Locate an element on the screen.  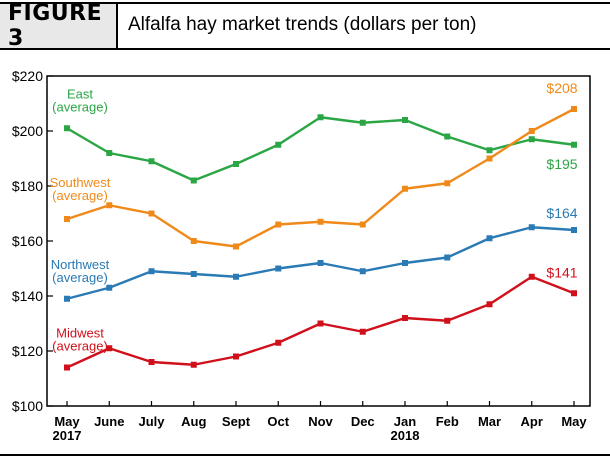
y-tick-label: $220 is located at coordinates (27, 76).